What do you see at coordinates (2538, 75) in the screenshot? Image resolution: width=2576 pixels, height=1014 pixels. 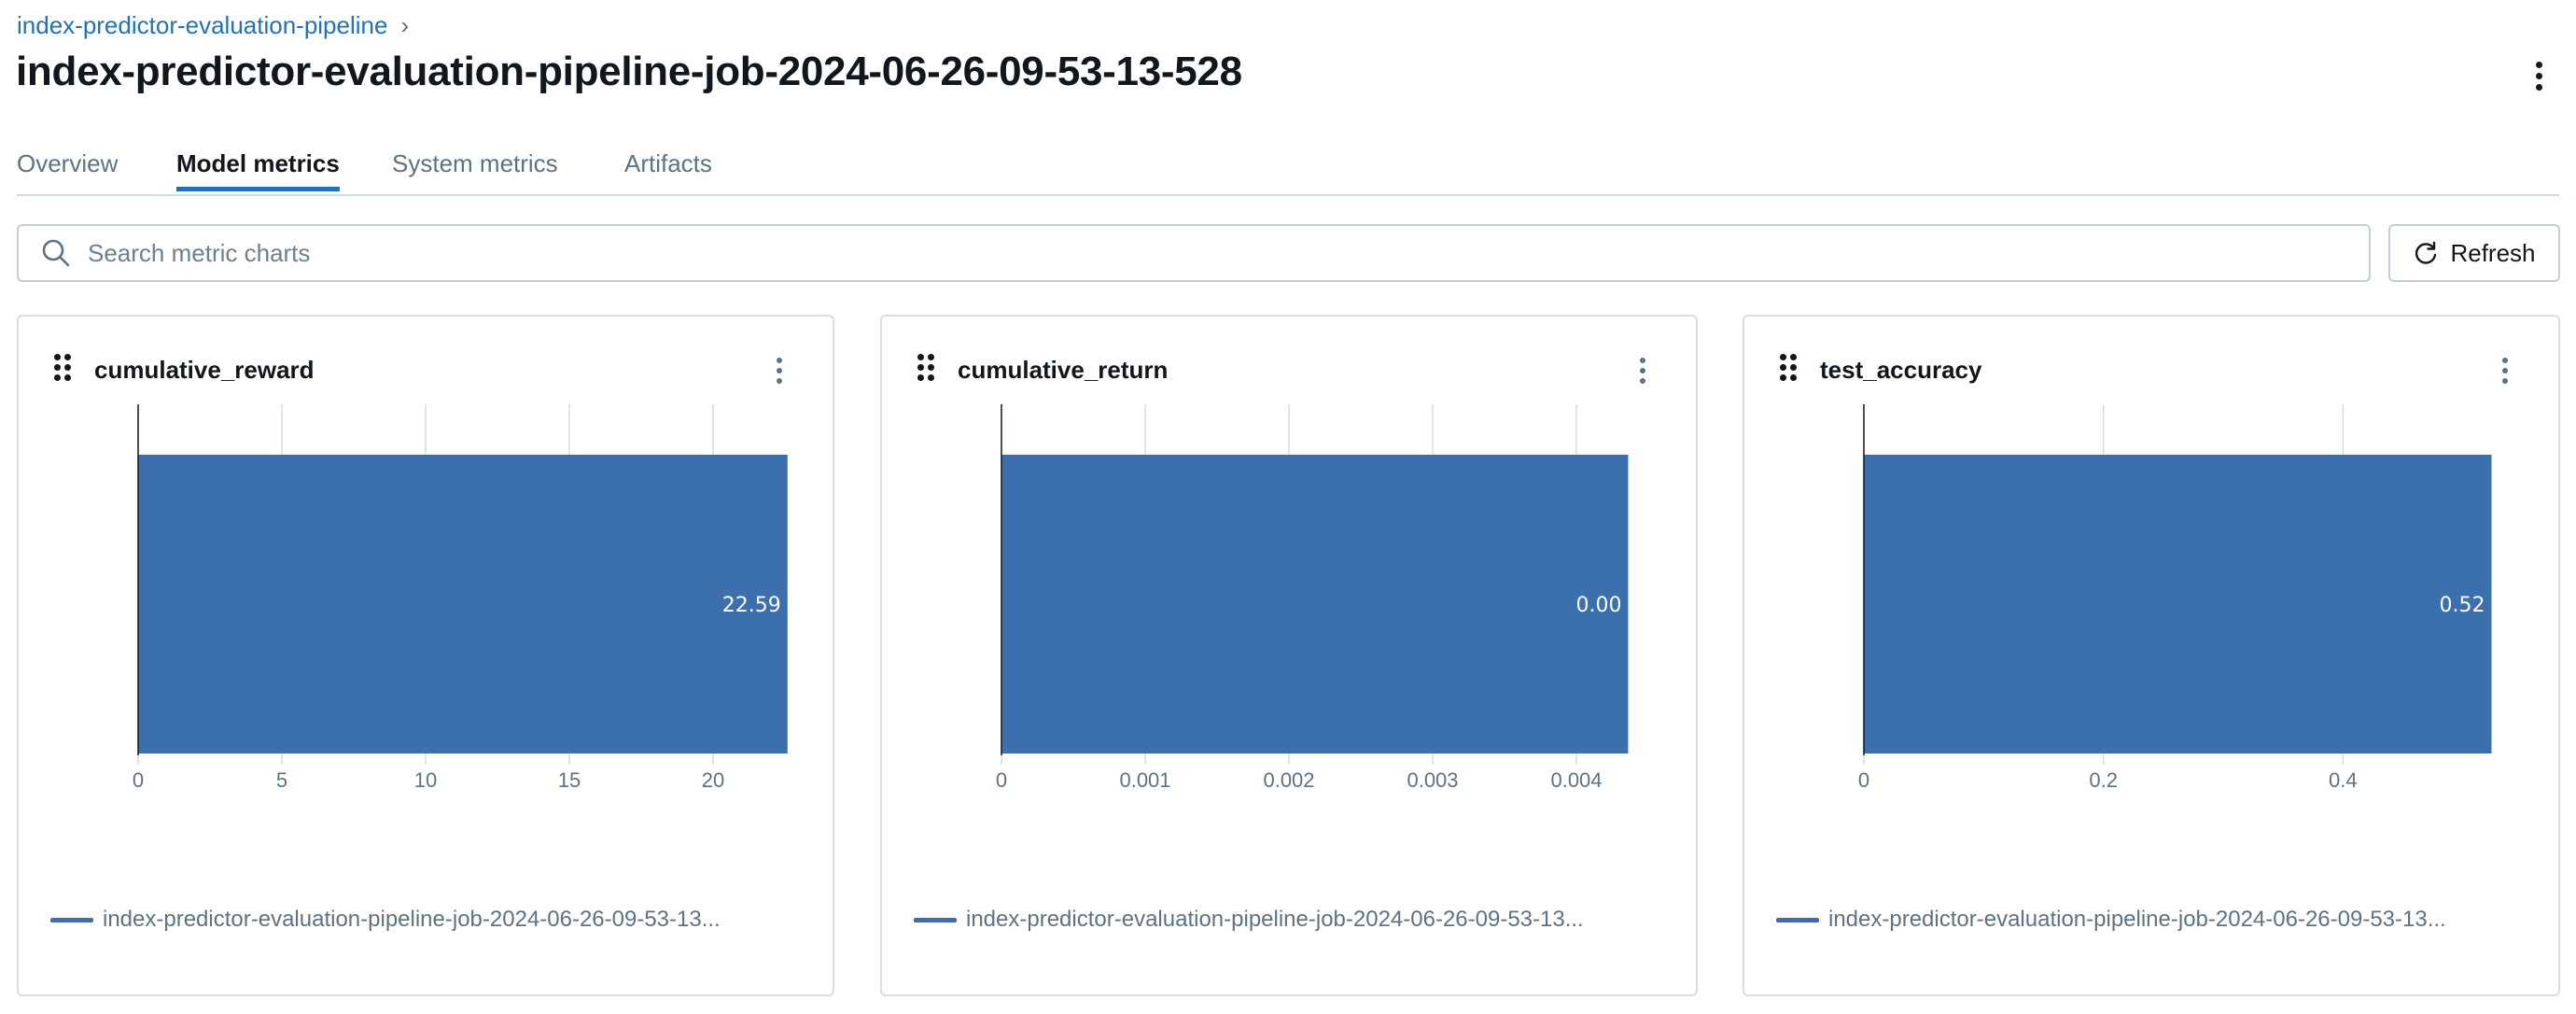 I see `page-more-options-icon` at bounding box center [2538, 75].